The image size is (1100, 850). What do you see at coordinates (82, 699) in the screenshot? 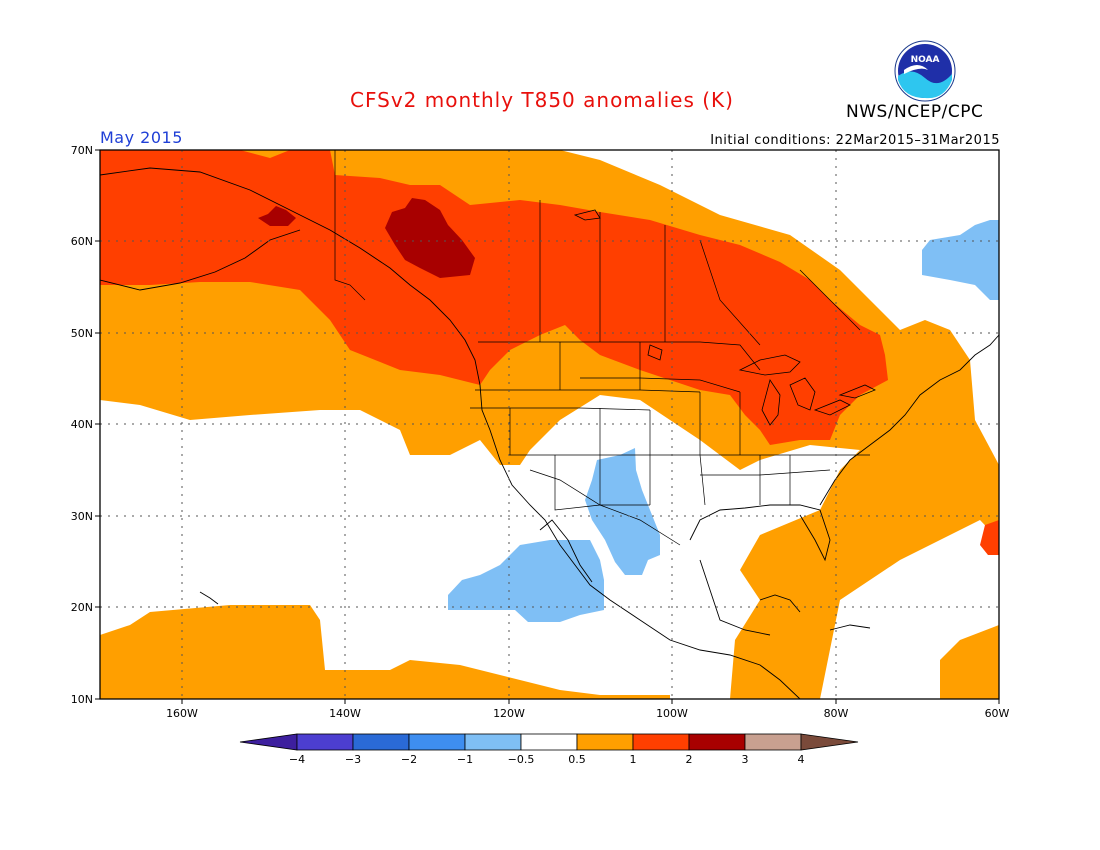
I see `lat-label: 10N` at bounding box center [82, 699].